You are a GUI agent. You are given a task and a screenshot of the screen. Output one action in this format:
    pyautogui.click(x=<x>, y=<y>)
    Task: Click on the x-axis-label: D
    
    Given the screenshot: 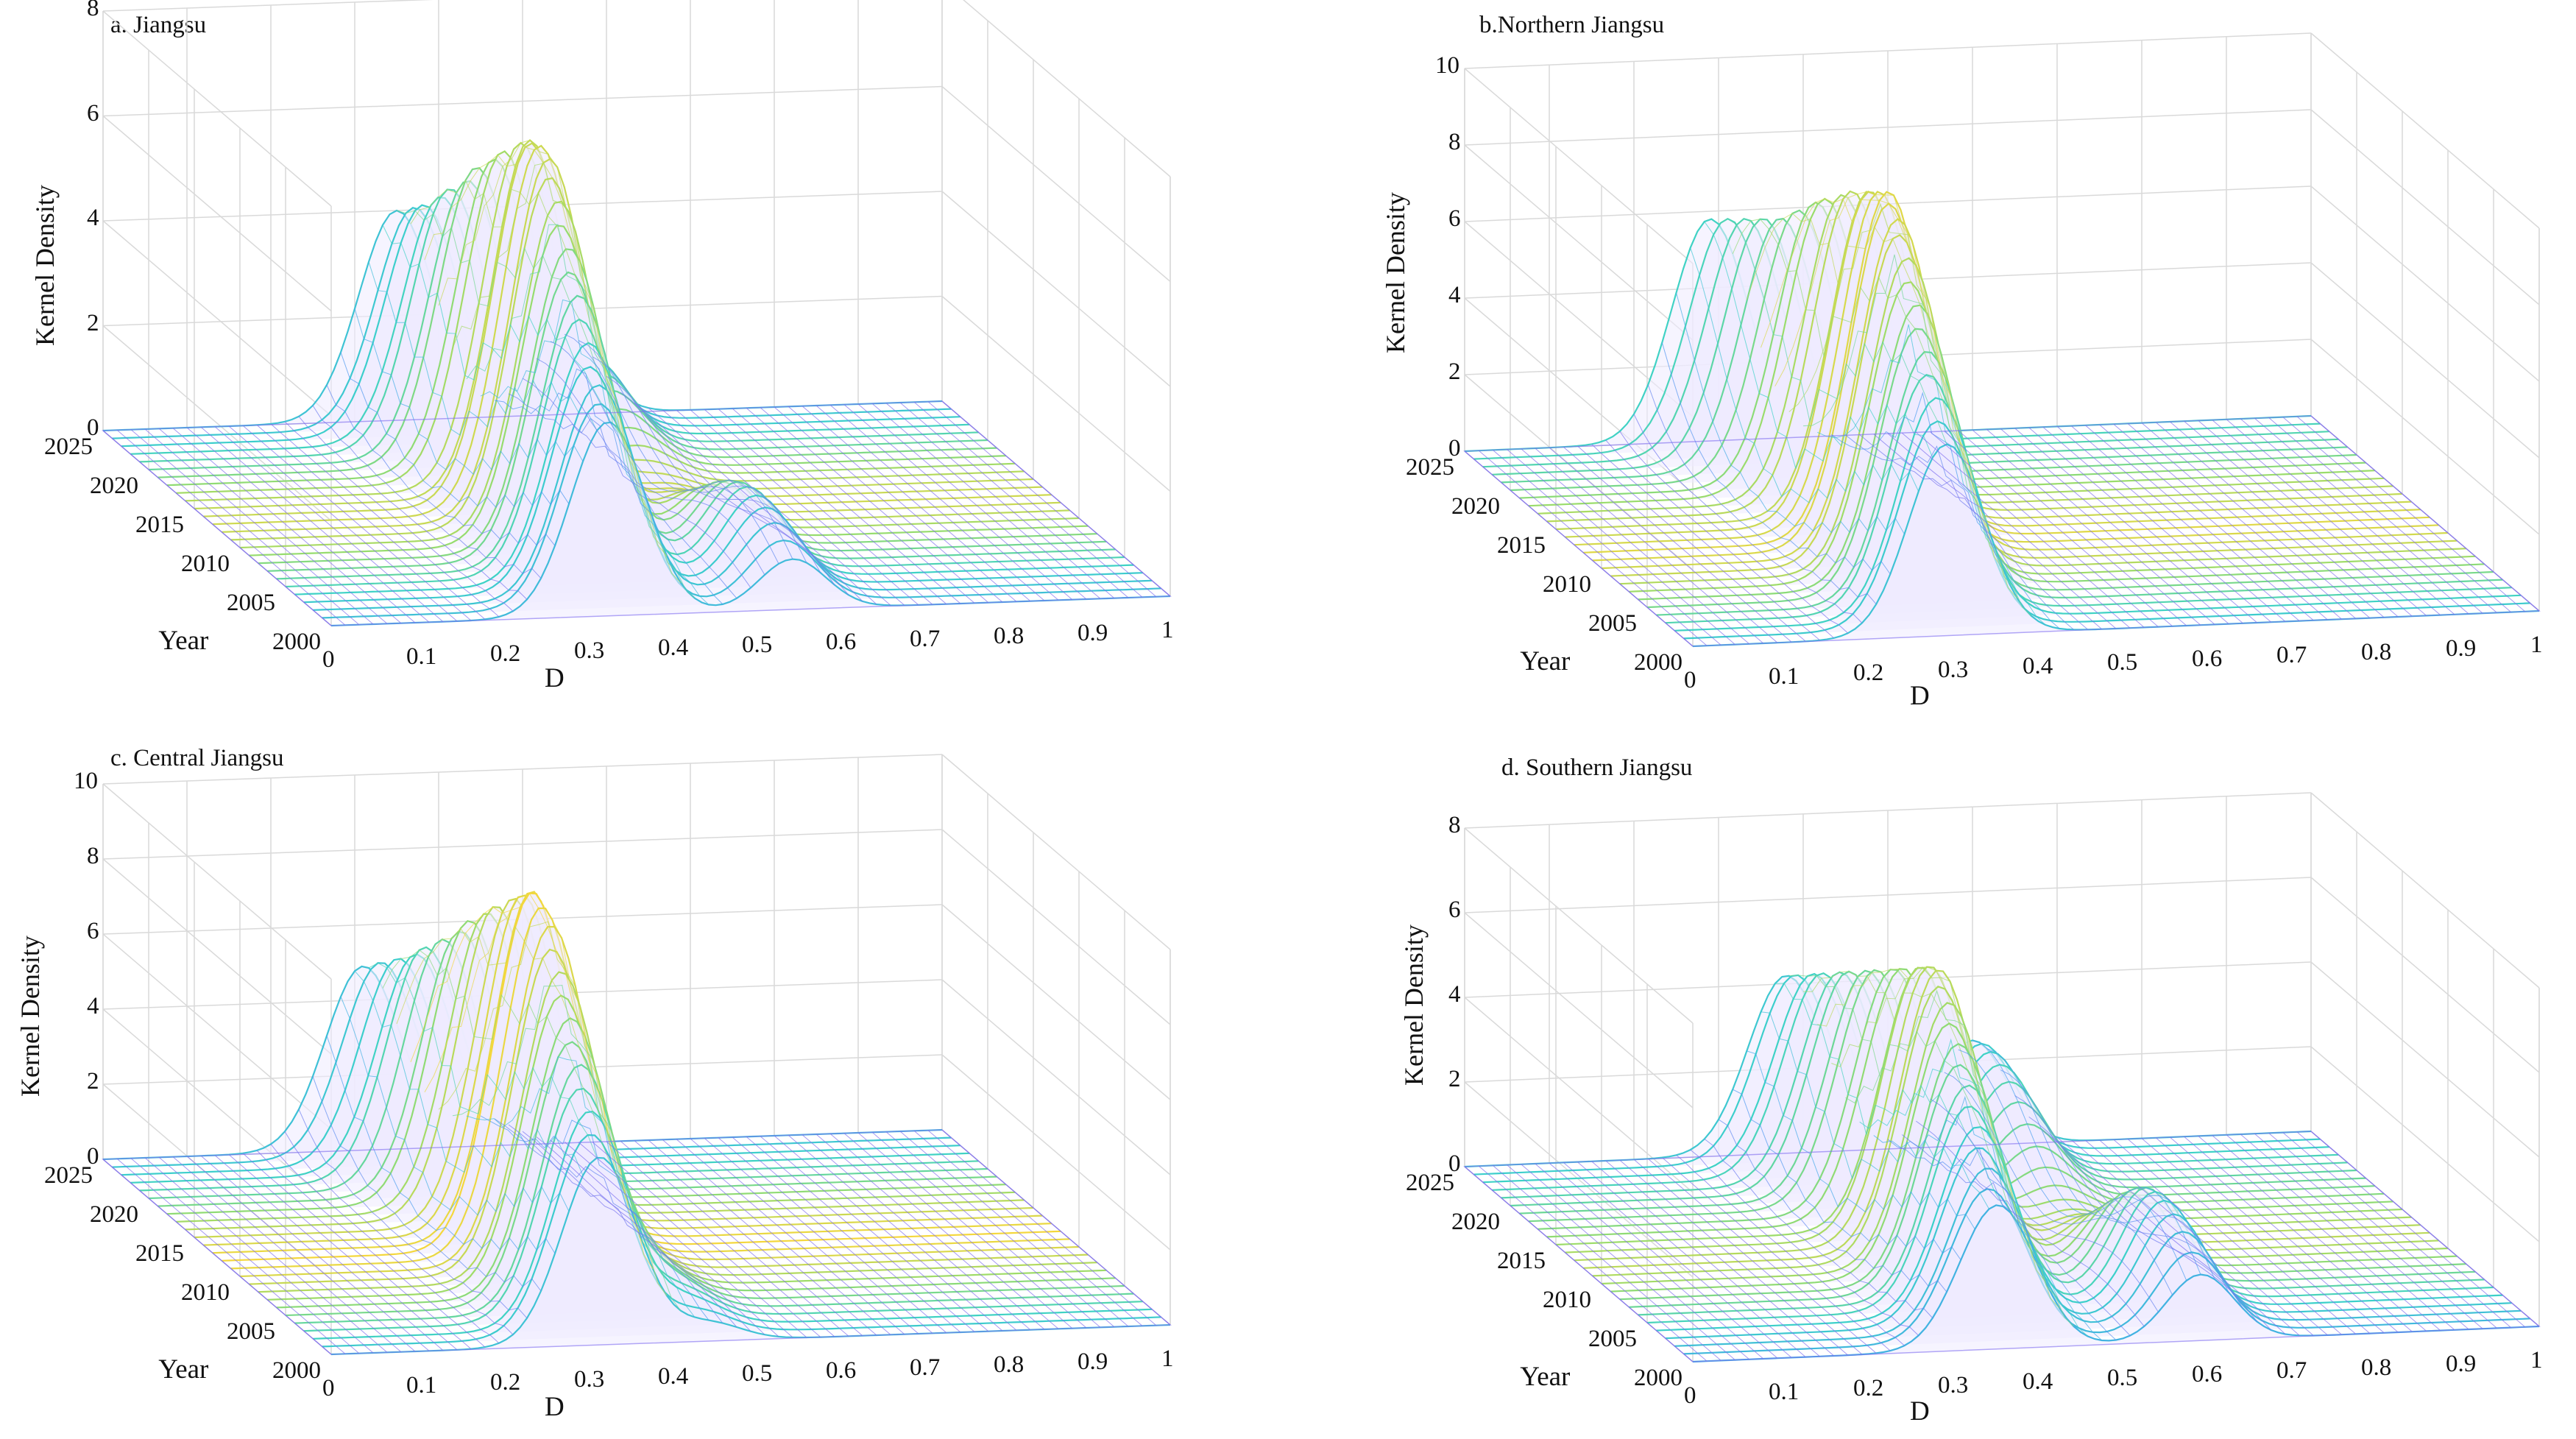 What is the action you would take?
    pyautogui.click(x=555, y=678)
    